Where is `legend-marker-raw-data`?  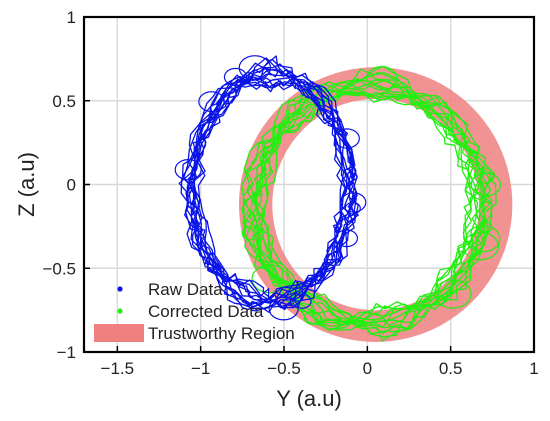
legend-marker-raw-data is located at coordinates (120, 289).